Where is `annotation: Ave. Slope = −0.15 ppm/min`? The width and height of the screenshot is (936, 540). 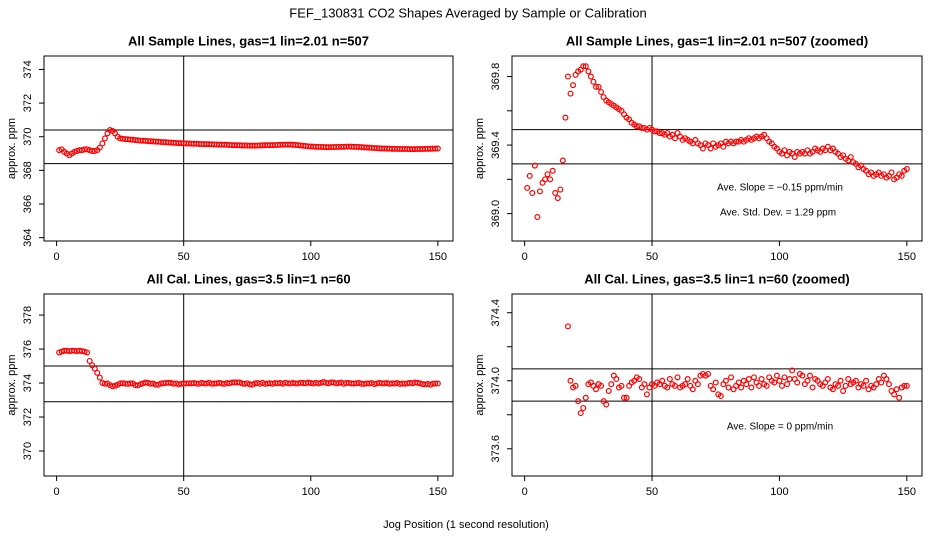 annotation: Ave. Slope = −0.15 ppm/min is located at coordinates (780, 188).